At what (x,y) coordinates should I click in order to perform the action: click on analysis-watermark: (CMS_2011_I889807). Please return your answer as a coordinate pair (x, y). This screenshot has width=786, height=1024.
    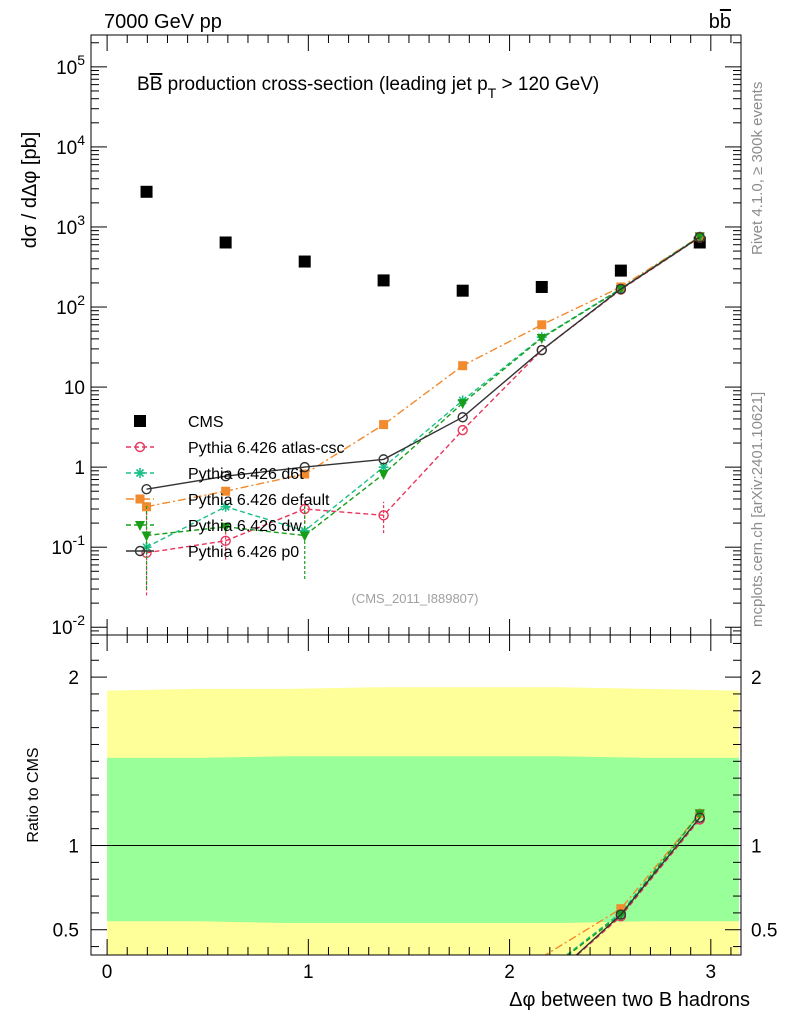
    Looking at the image, I should click on (415, 598).